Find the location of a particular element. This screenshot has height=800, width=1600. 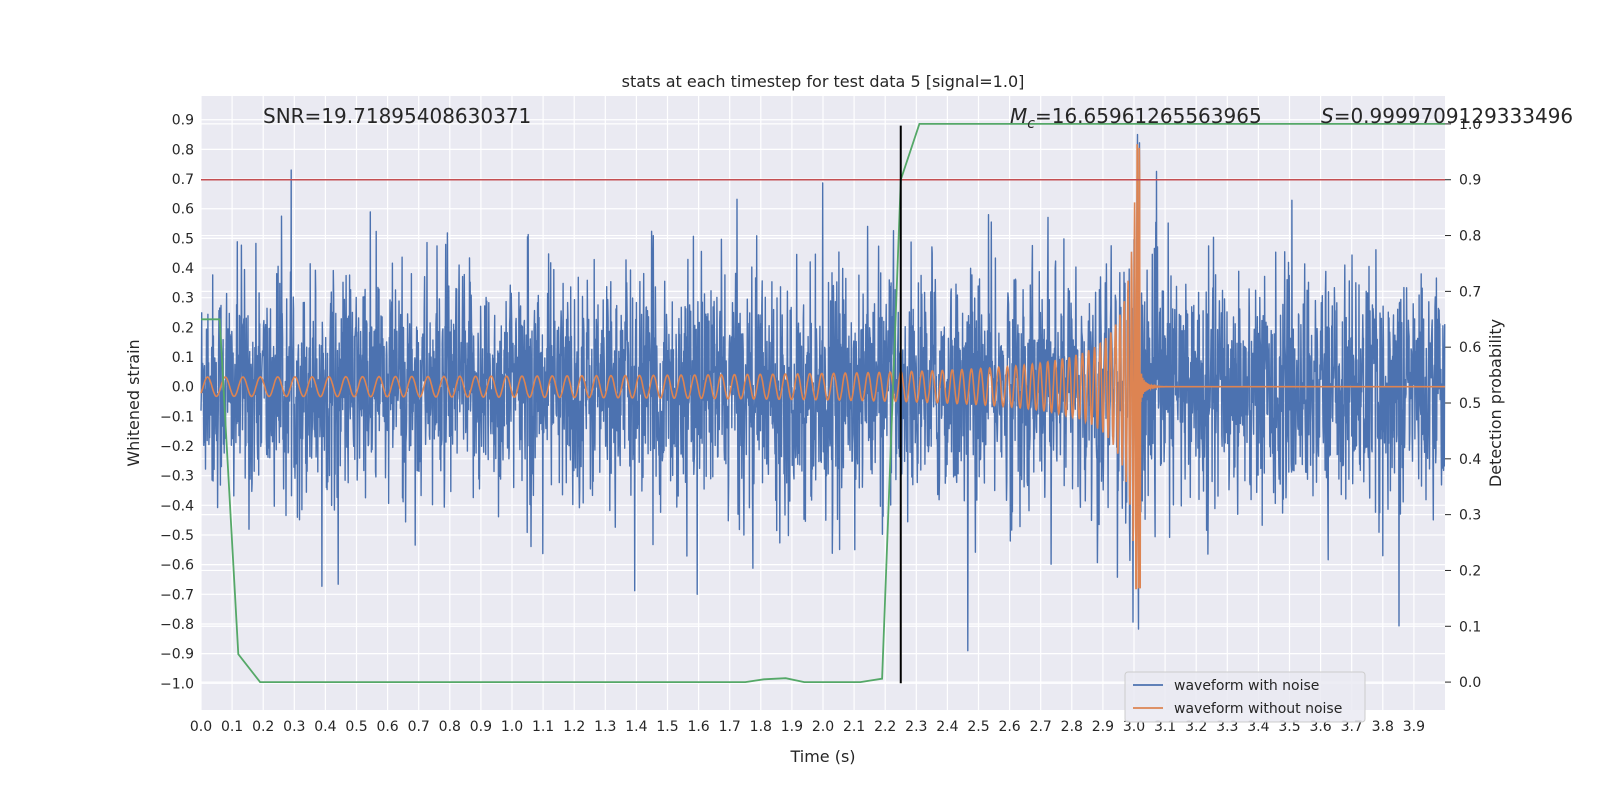

x-tick-label: 2.4 is located at coordinates (947, 727).